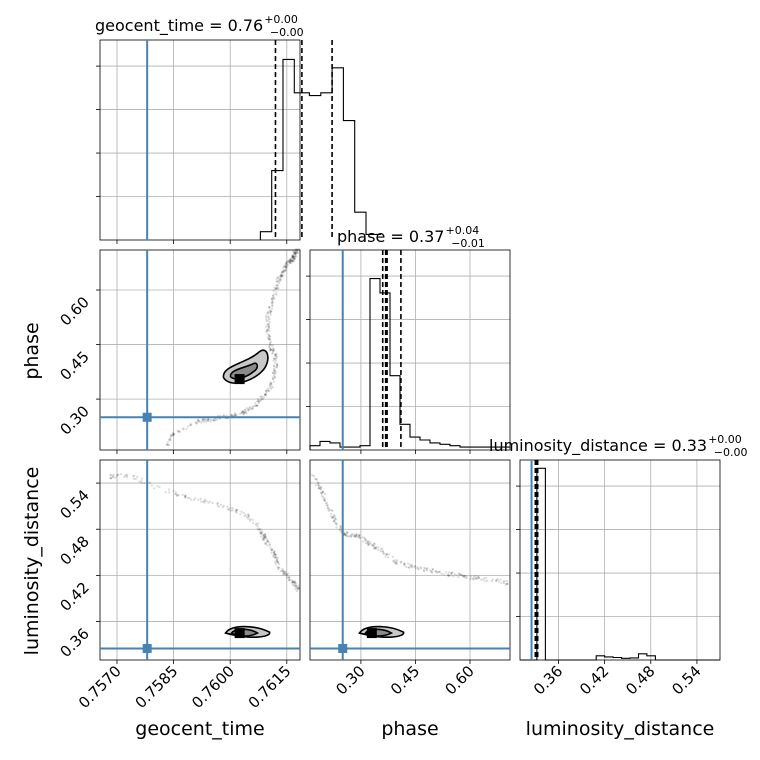  I want to click on truth-marker, so click(343, 648).